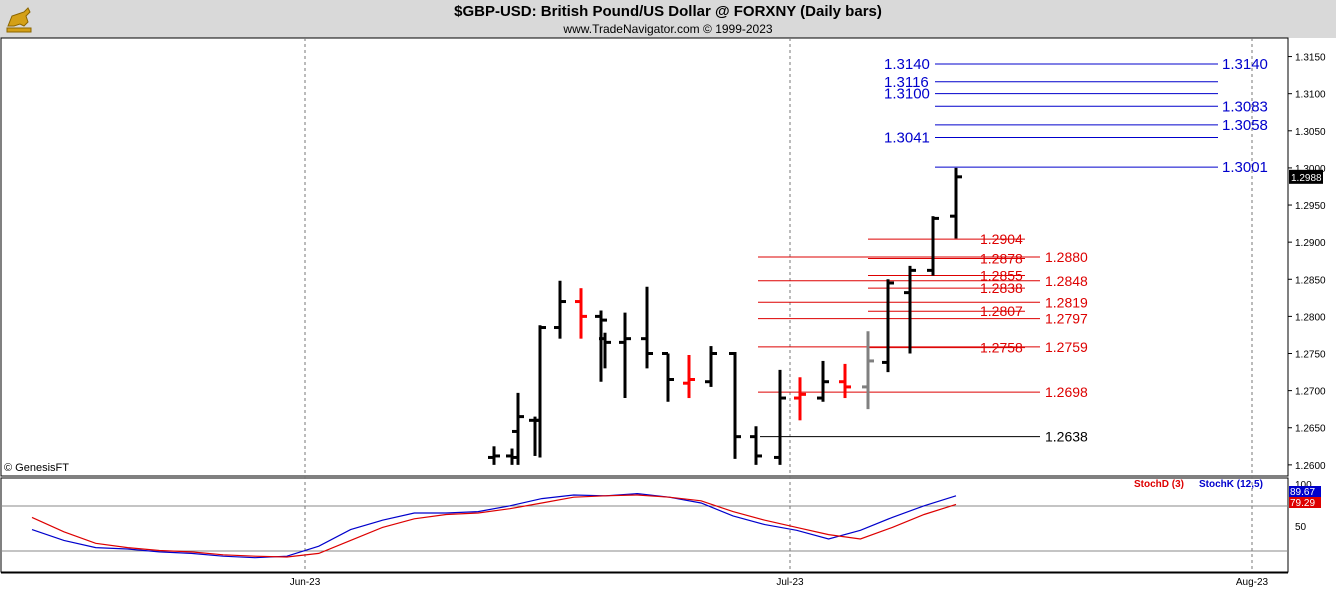 Image resolution: width=1336 pixels, height=591 pixels. I want to click on level-label-left: 1.3100, so click(907, 94).